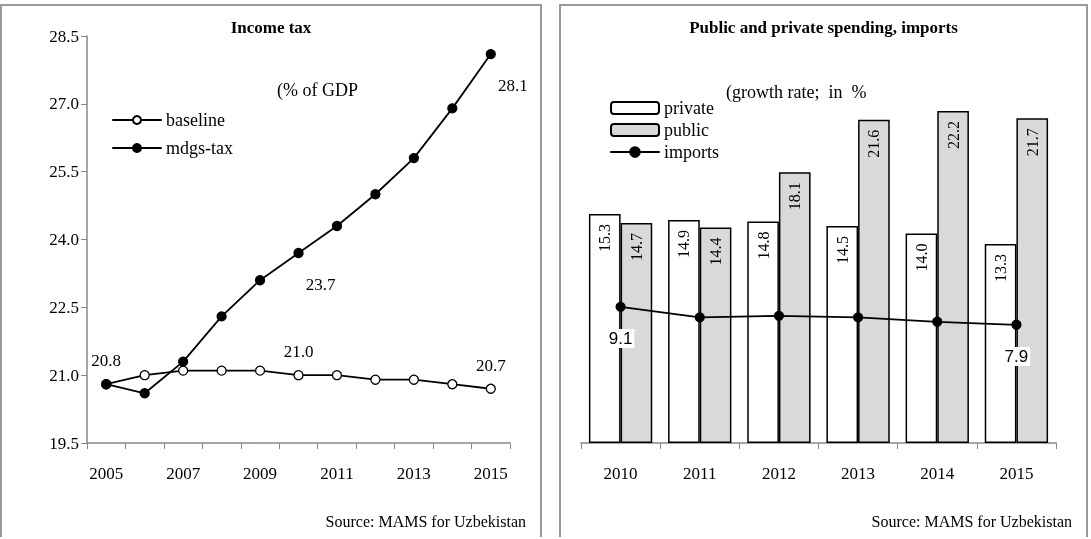 This screenshot has width=1091, height=539. Describe the element at coordinates (953, 134) in the screenshot. I see `data-label: 22.2` at that location.